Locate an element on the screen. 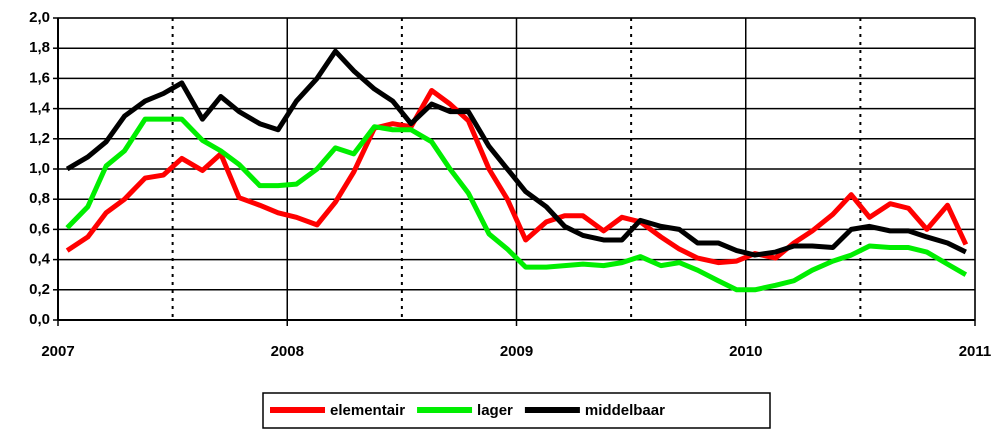 This screenshot has width=1008, height=430. legend-label: elementair is located at coordinates (367, 410).